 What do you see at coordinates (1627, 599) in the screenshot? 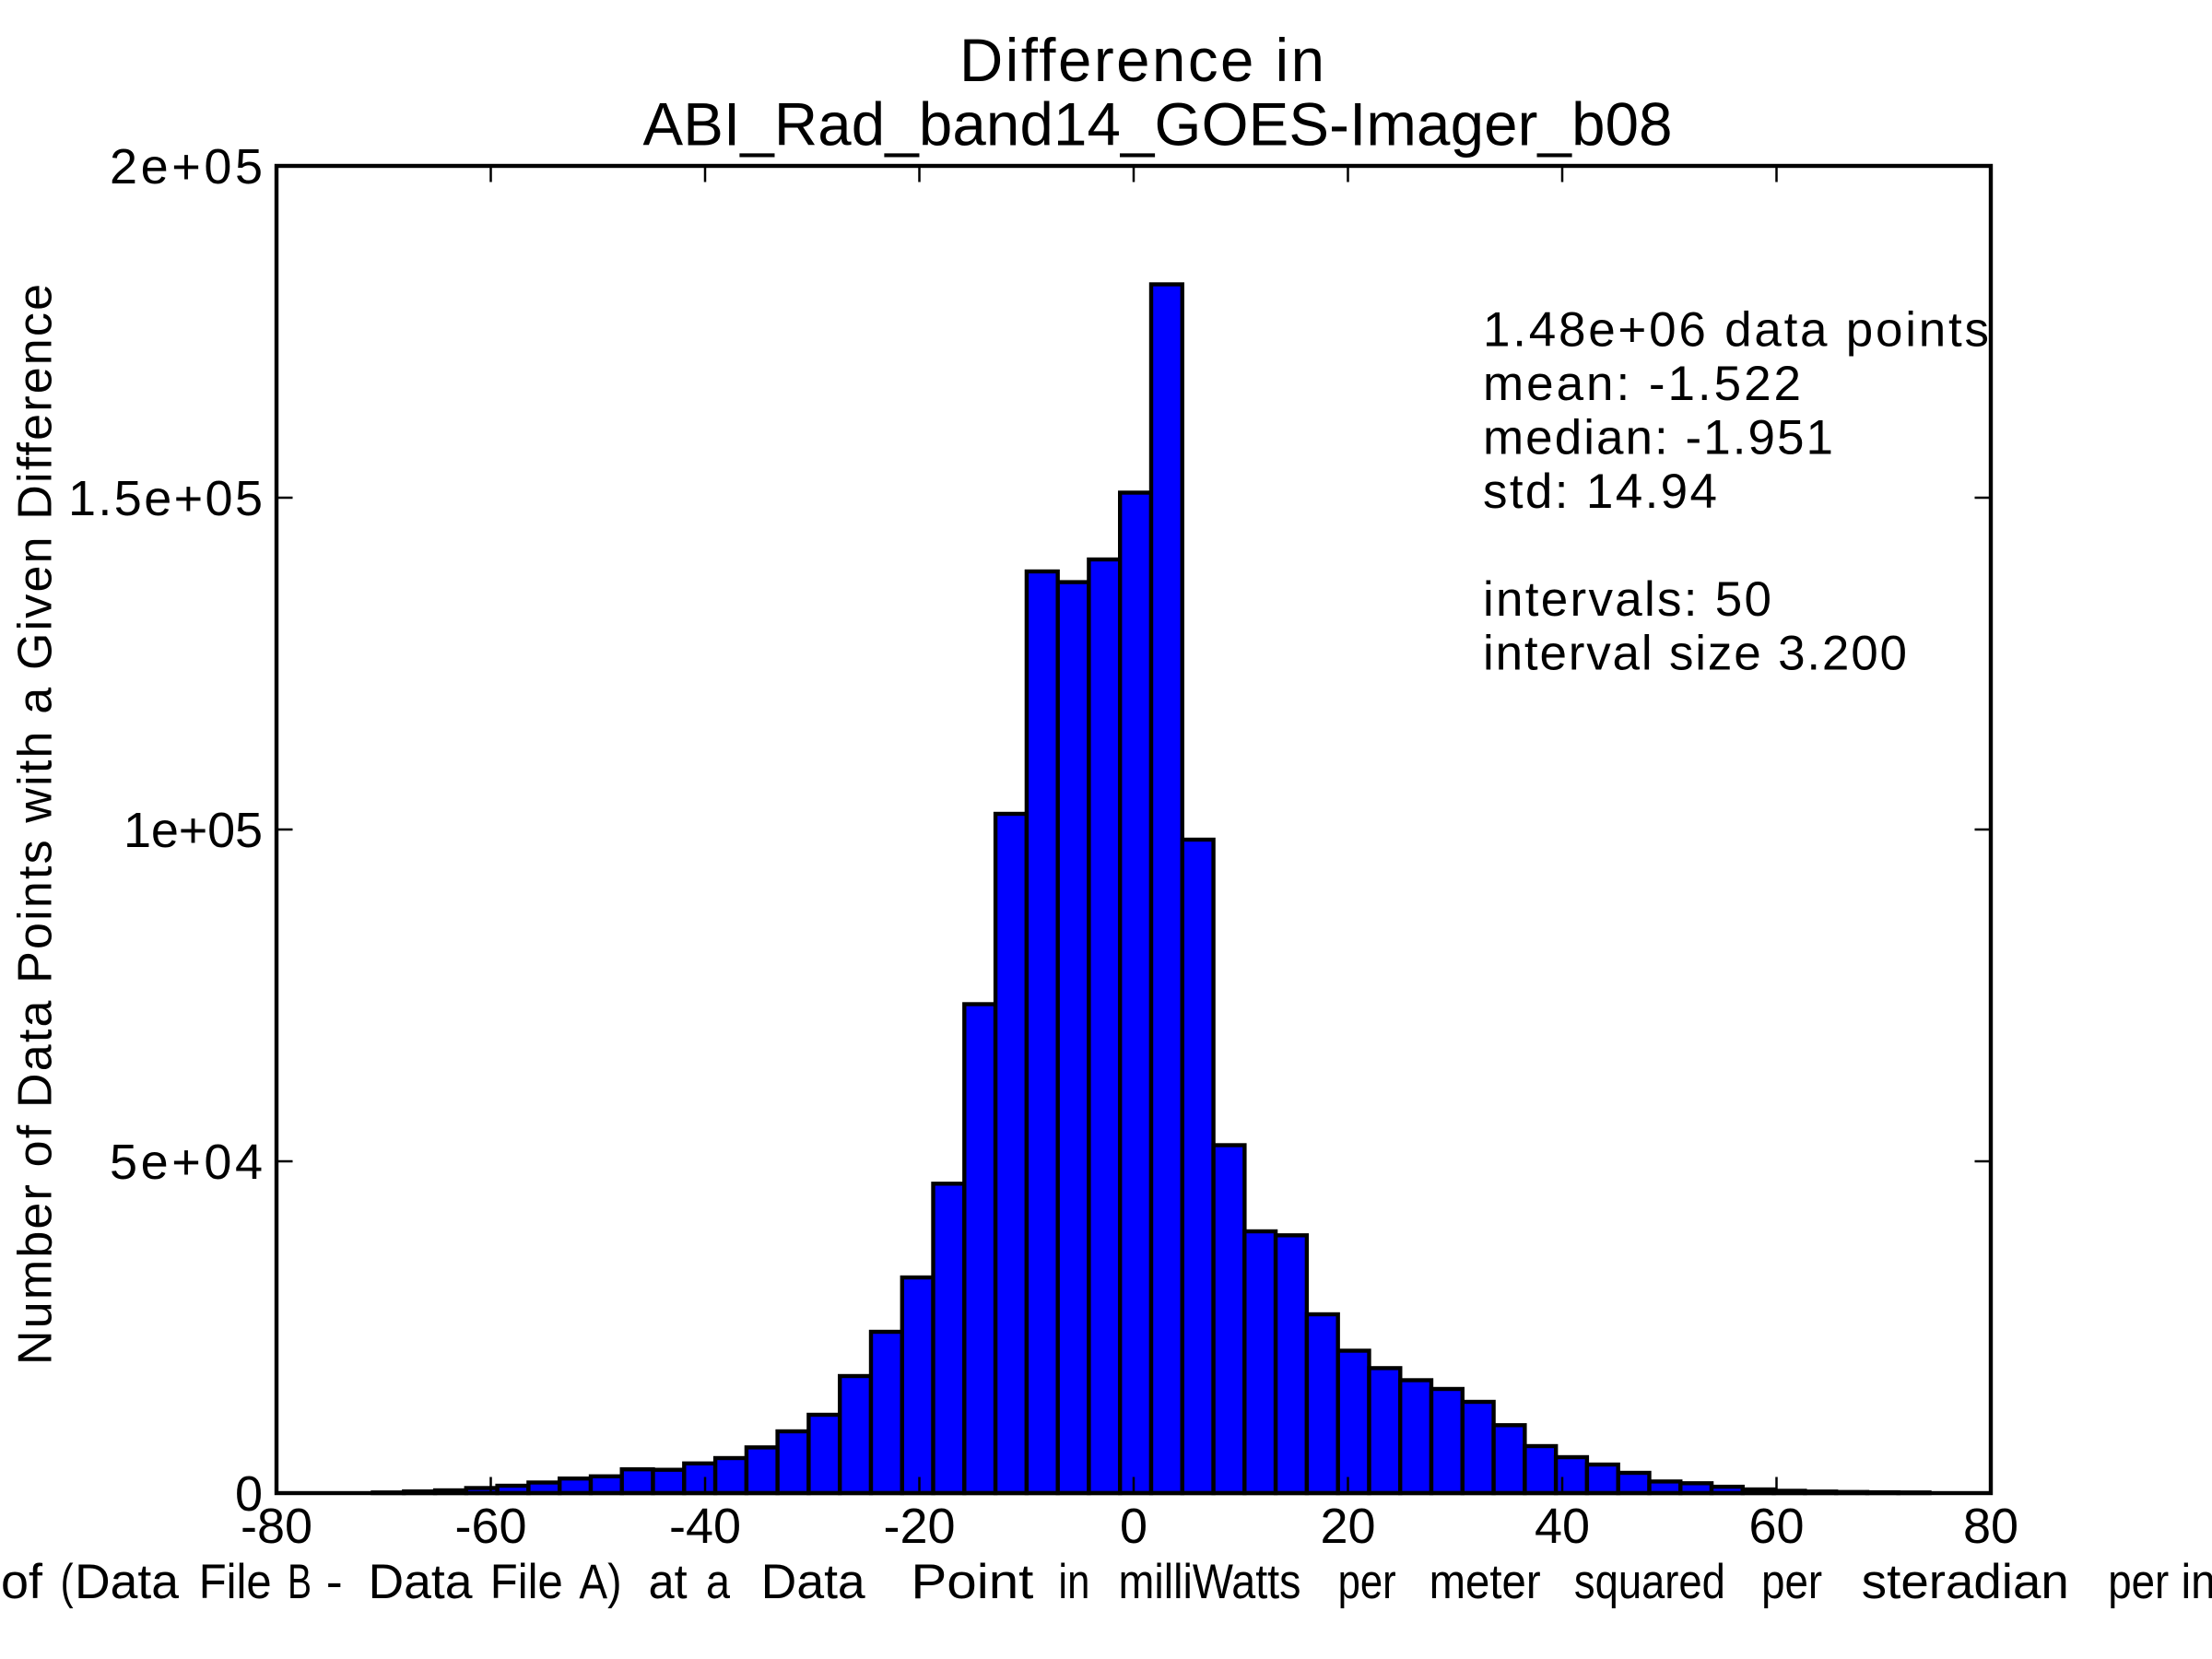
I see `svg-text: intervals: 50` at bounding box center [1627, 599].